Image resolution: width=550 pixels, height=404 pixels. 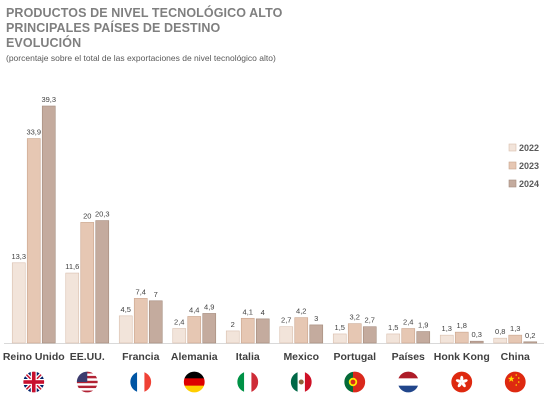 I want to click on data-label: 7,4, so click(x=141, y=291).